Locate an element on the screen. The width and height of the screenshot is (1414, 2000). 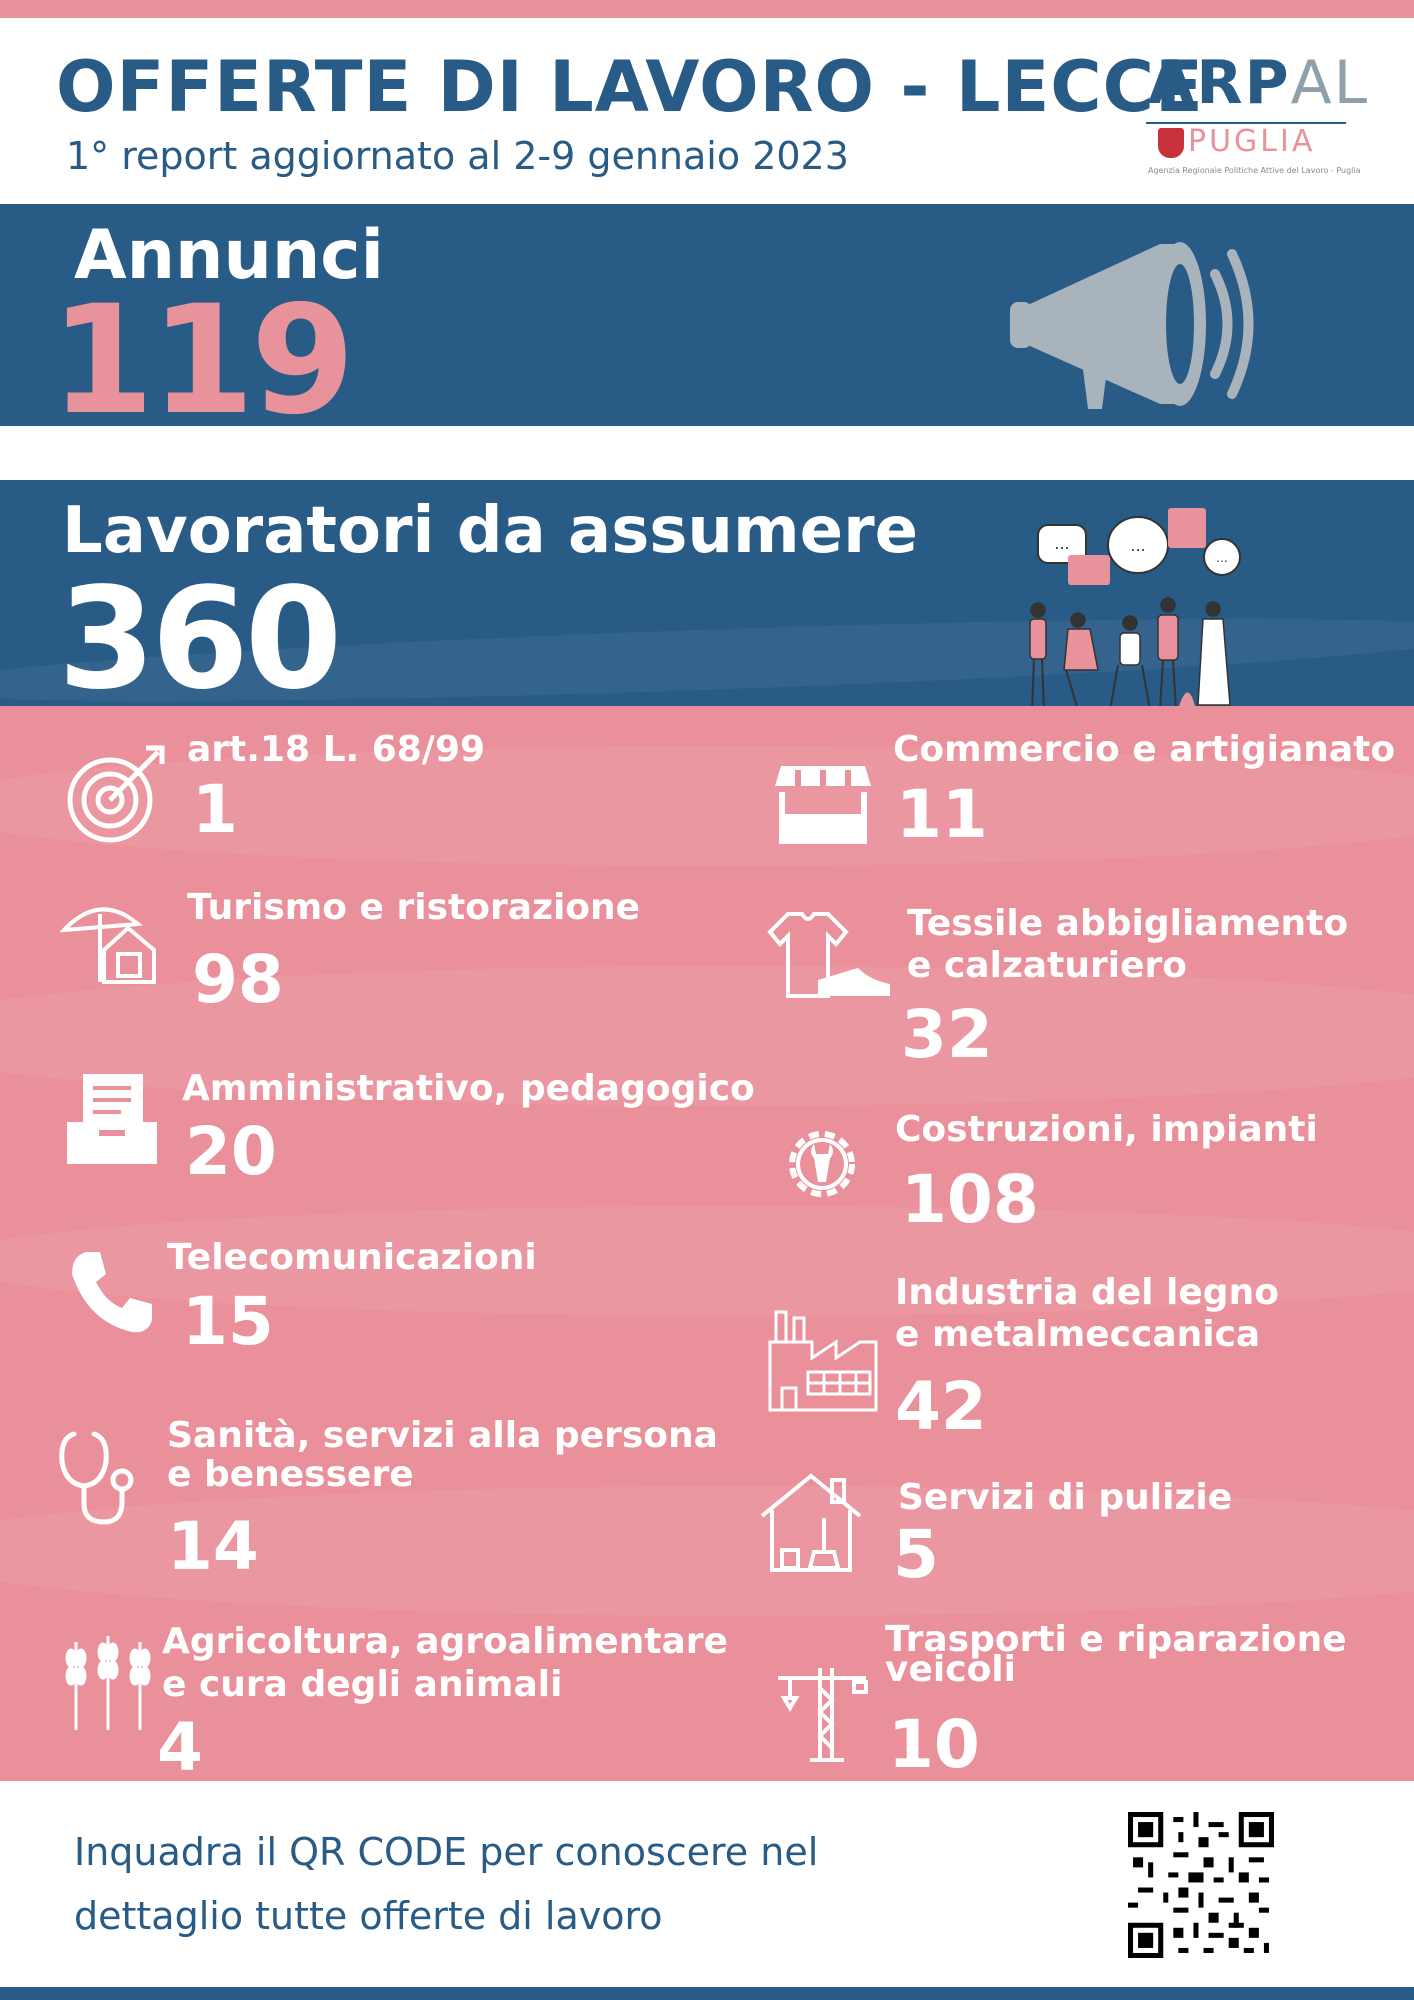
category-value: 5 is located at coordinates (916, 1554).